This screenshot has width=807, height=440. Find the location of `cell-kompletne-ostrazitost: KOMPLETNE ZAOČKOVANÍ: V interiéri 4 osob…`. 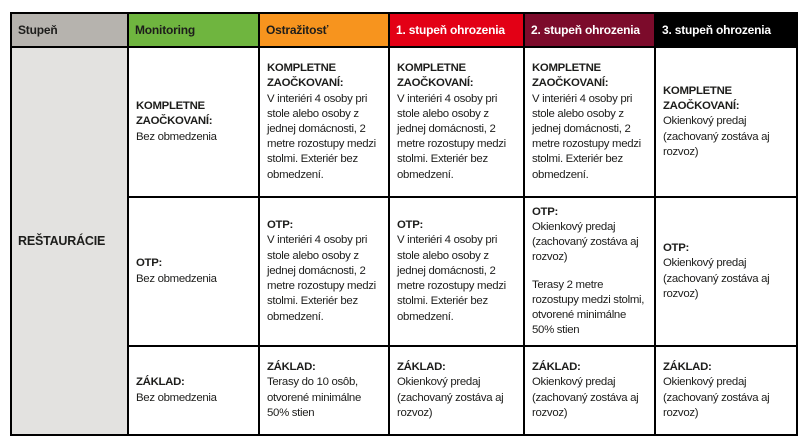

cell-kompletne-ostrazitost: KOMPLETNE ZAOČKOVANÍ: V interiéri 4 osob… is located at coordinates (325, 123).